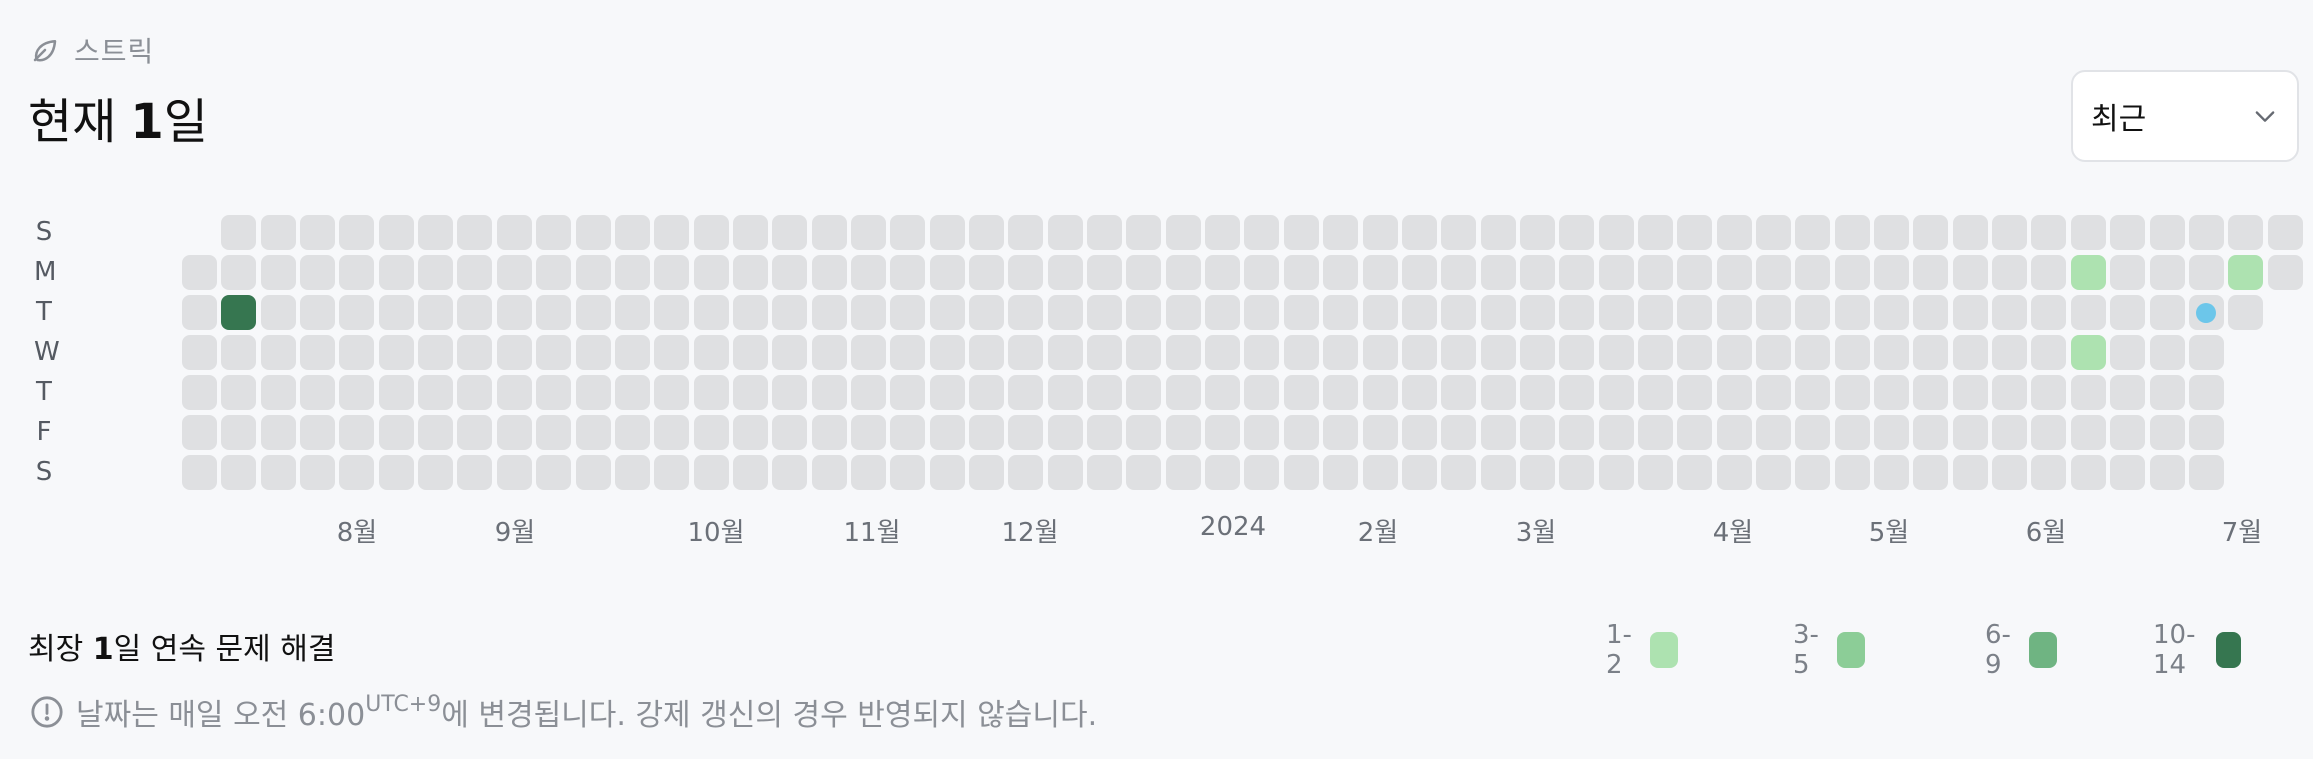 The height and width of the screenshot is (759, 2313). I want to click on legend-label: 3-5, so click(1806, 650).